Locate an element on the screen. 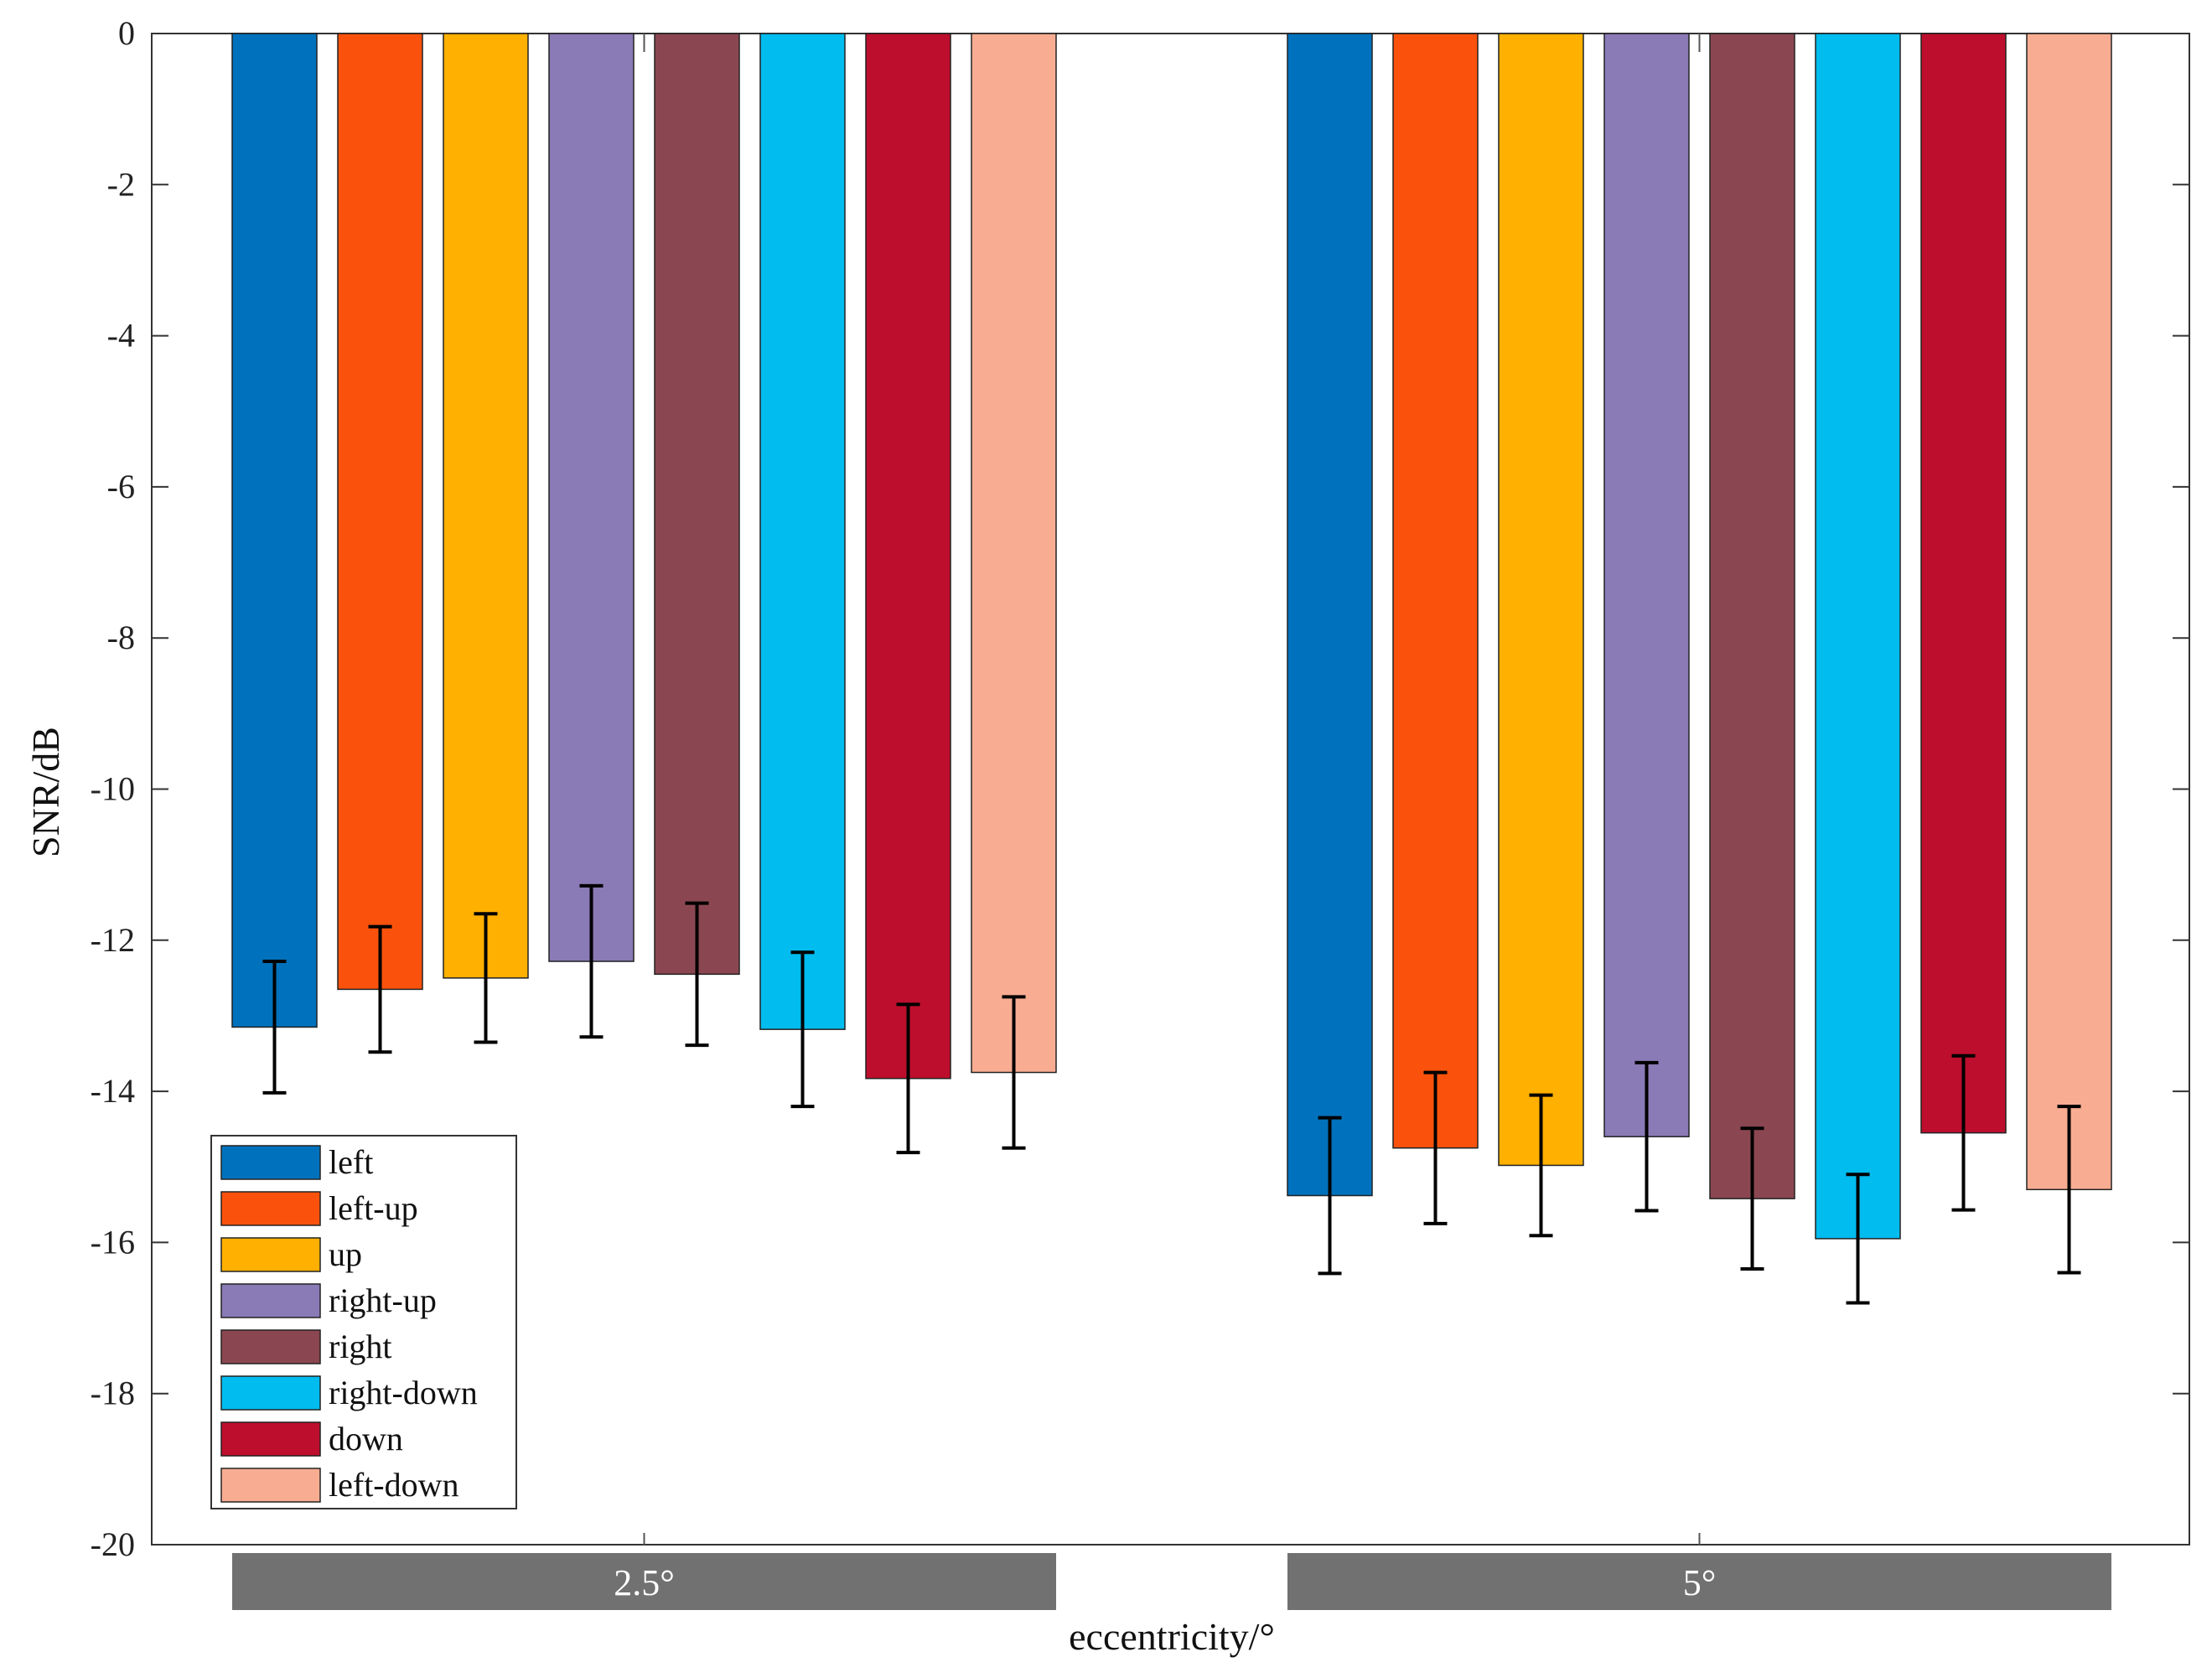 The image size is (2212, 1662). legend-swatch-right-up is located at coordinates (270, 1300).